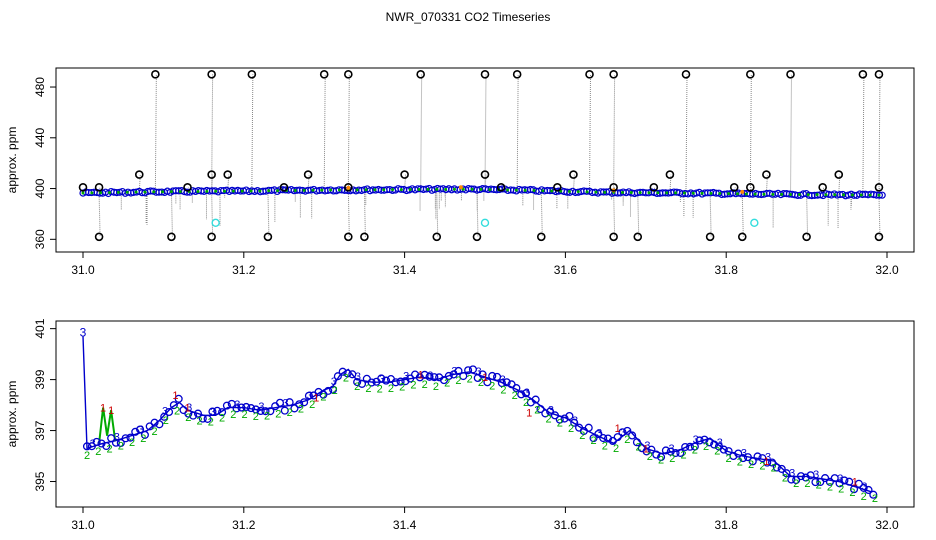 The image size is (936, 540). What do you see at coordinates (887, 270) in the screenshot?
I see `top-x-tick-label: 32.0` at bounding box center [887, 270].